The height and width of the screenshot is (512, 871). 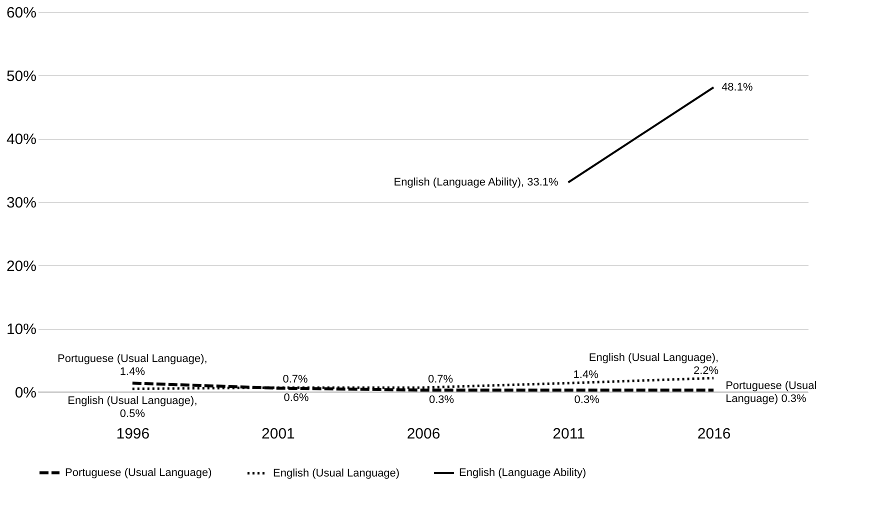 What do you see at coordinates (568, 434) in the screenshot?
I see `x-tick-label: 2011` at bounding box center [568, 434].